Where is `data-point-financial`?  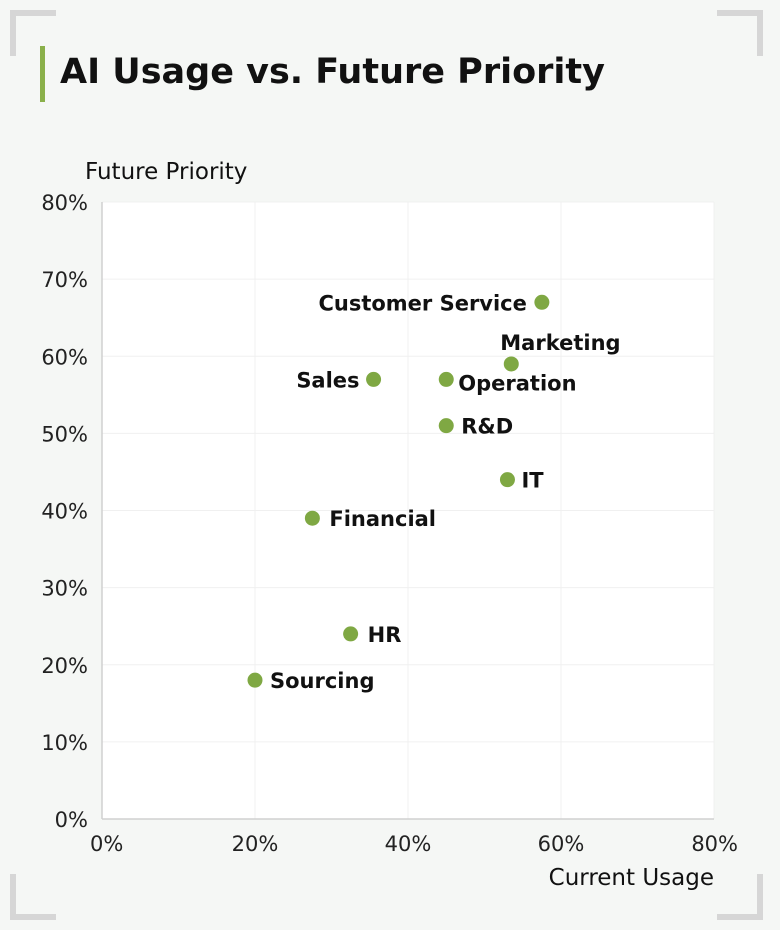 data-point-financial is located at coordinates (312, 518).